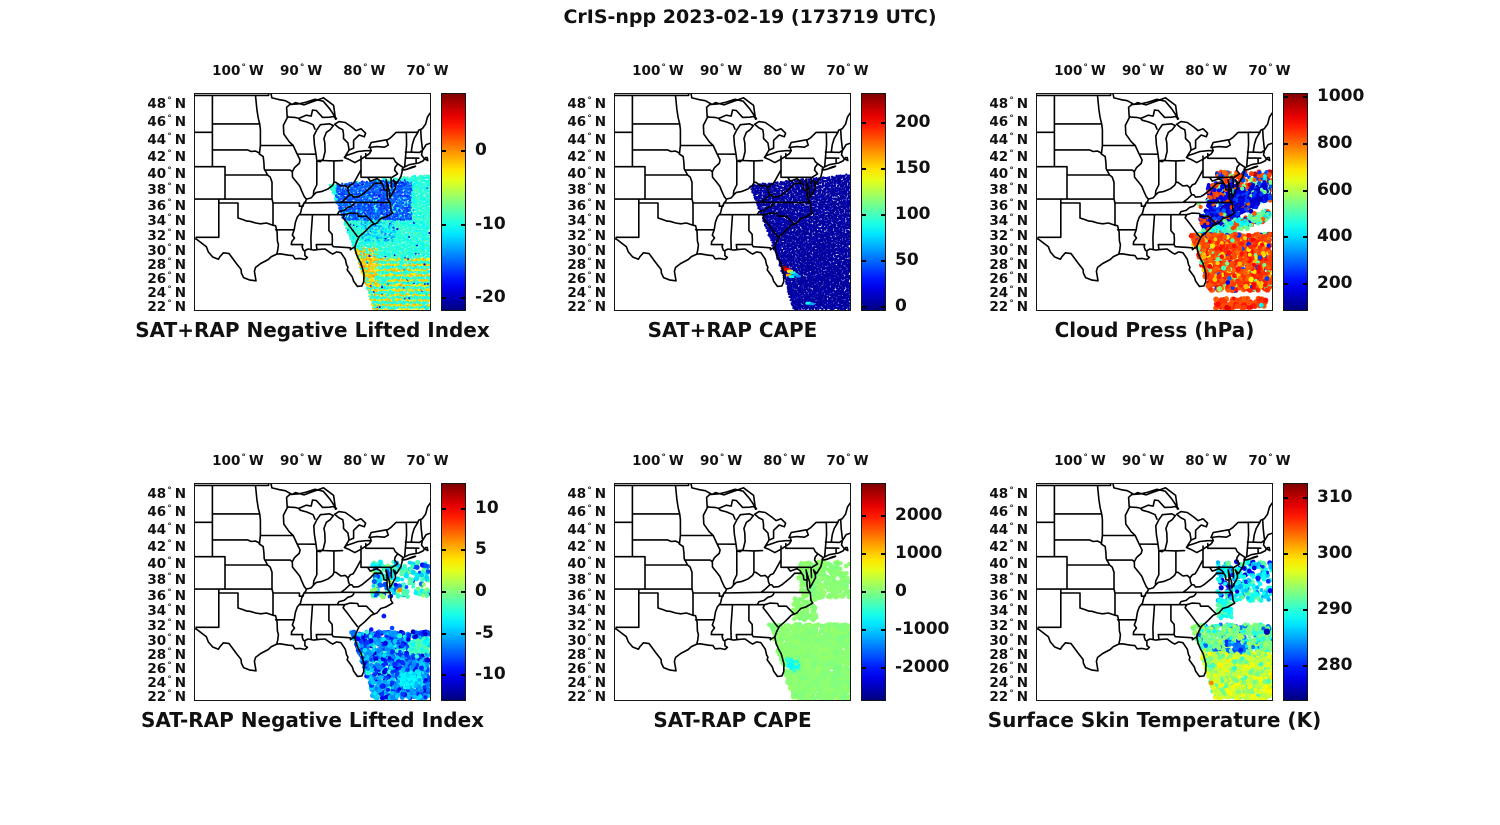  Describe the element at coordinates (1154, 720) in the screenshot. I see `panel-title: Surface Skin Temperature (K)` at that location.